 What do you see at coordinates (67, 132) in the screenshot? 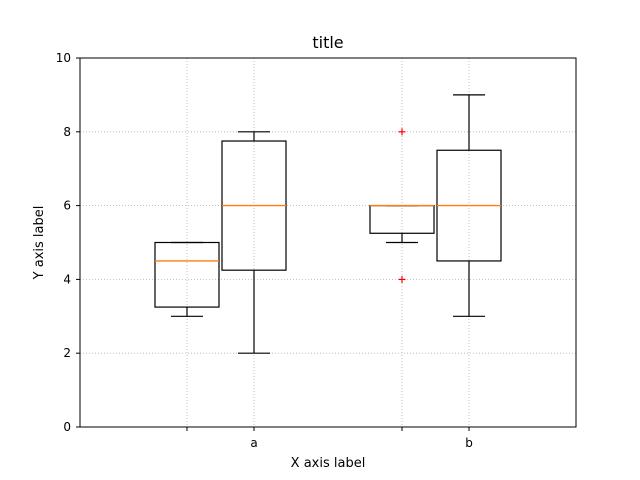
I see `y-tick-label: 8` at bounding box center [67, 132].